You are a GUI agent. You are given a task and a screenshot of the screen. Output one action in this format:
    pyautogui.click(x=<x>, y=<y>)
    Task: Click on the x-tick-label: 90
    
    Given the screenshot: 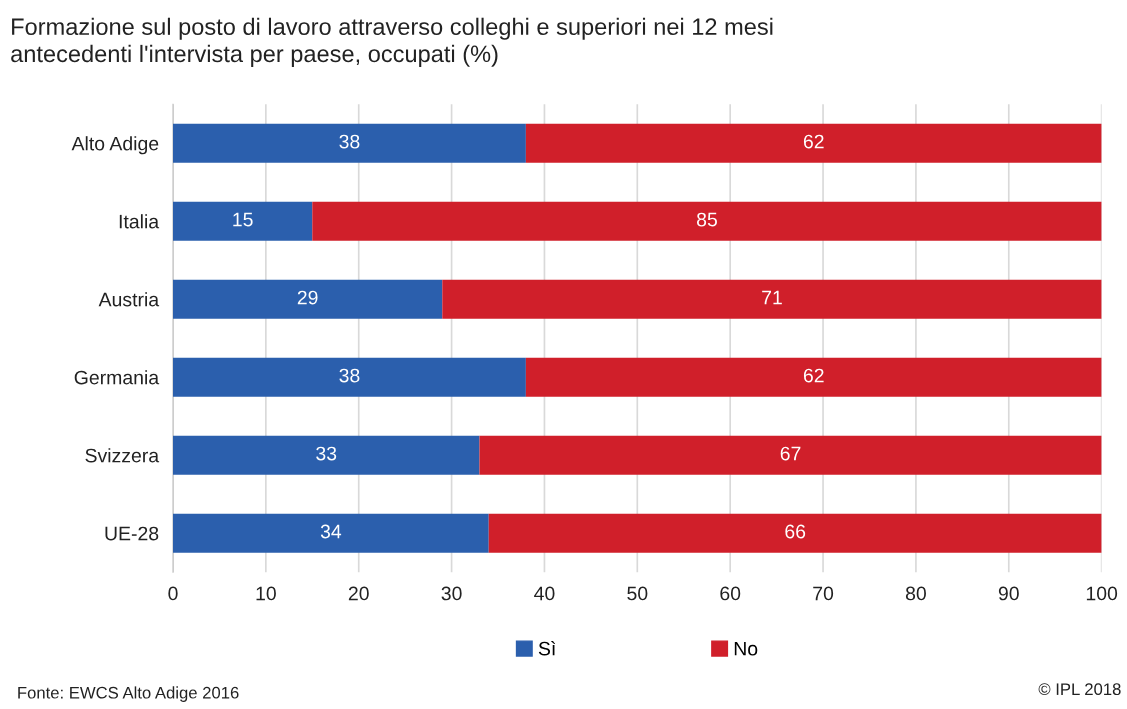 What is the action you would take?
    pyautogui.click(x=1008, y=593)
    